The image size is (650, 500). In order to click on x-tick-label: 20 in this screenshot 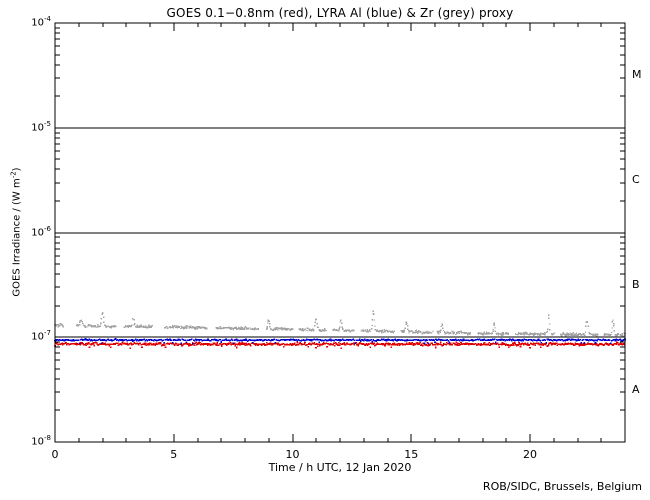, I will do `click(530, 454)`.